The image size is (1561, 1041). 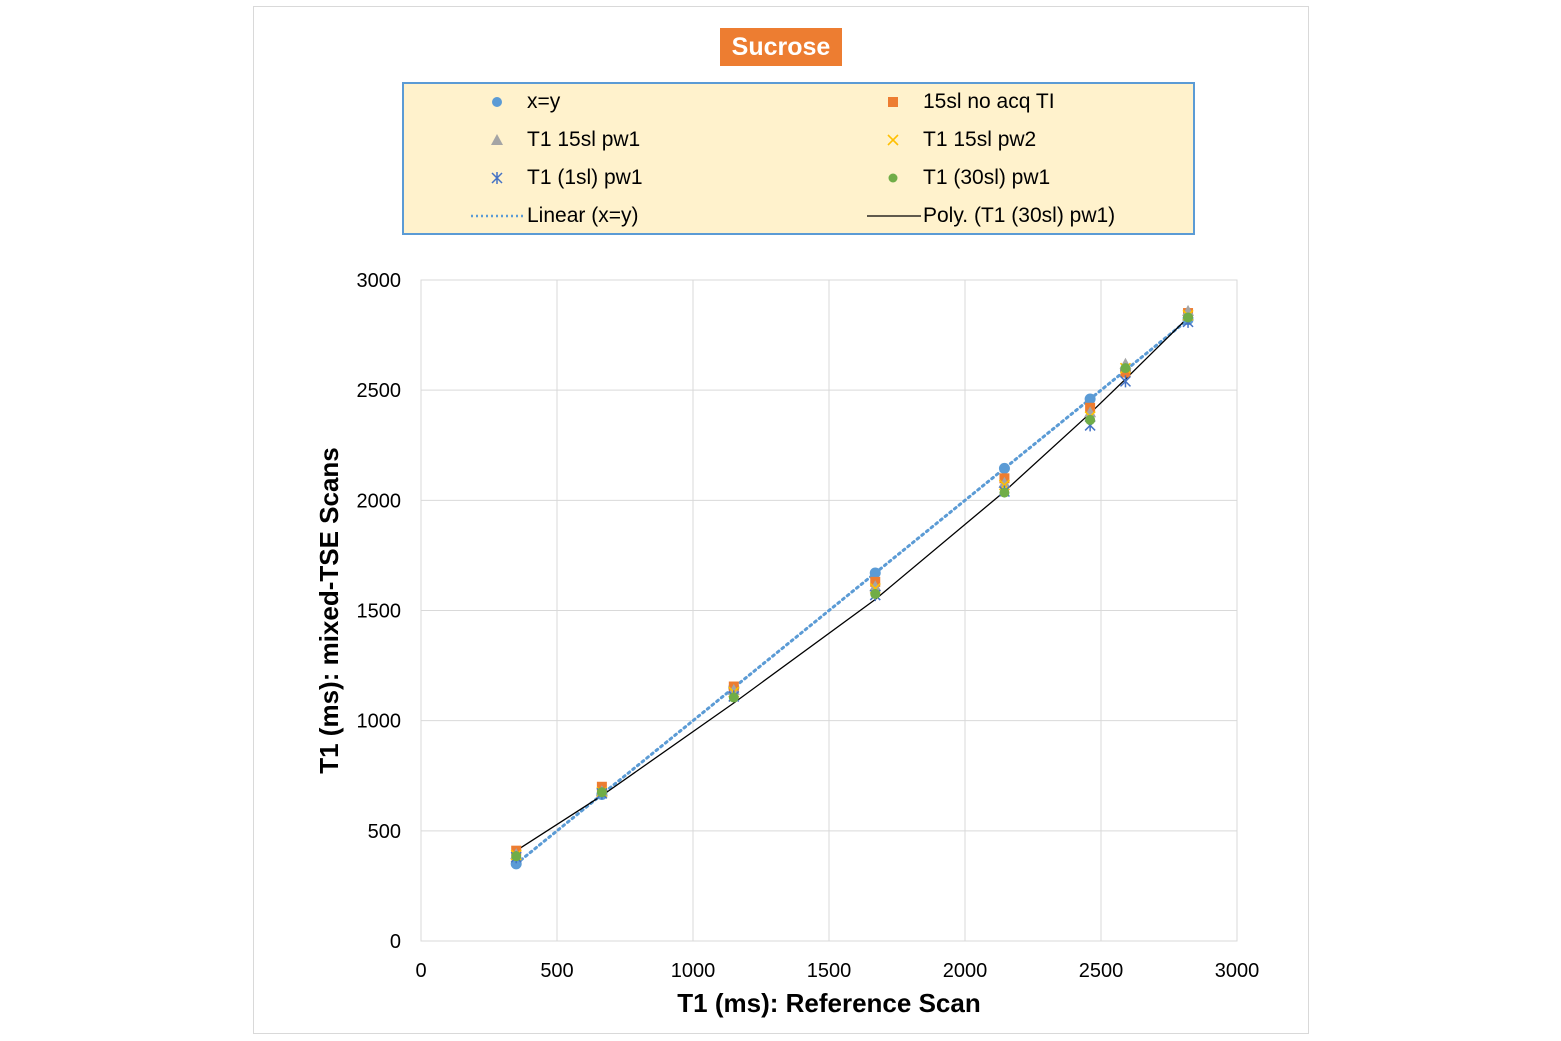 What do you see at coordinates (989, 101) in the screenshot?
I see `legend-label: 15sl no acq TI` at bounding box center [989, 101].